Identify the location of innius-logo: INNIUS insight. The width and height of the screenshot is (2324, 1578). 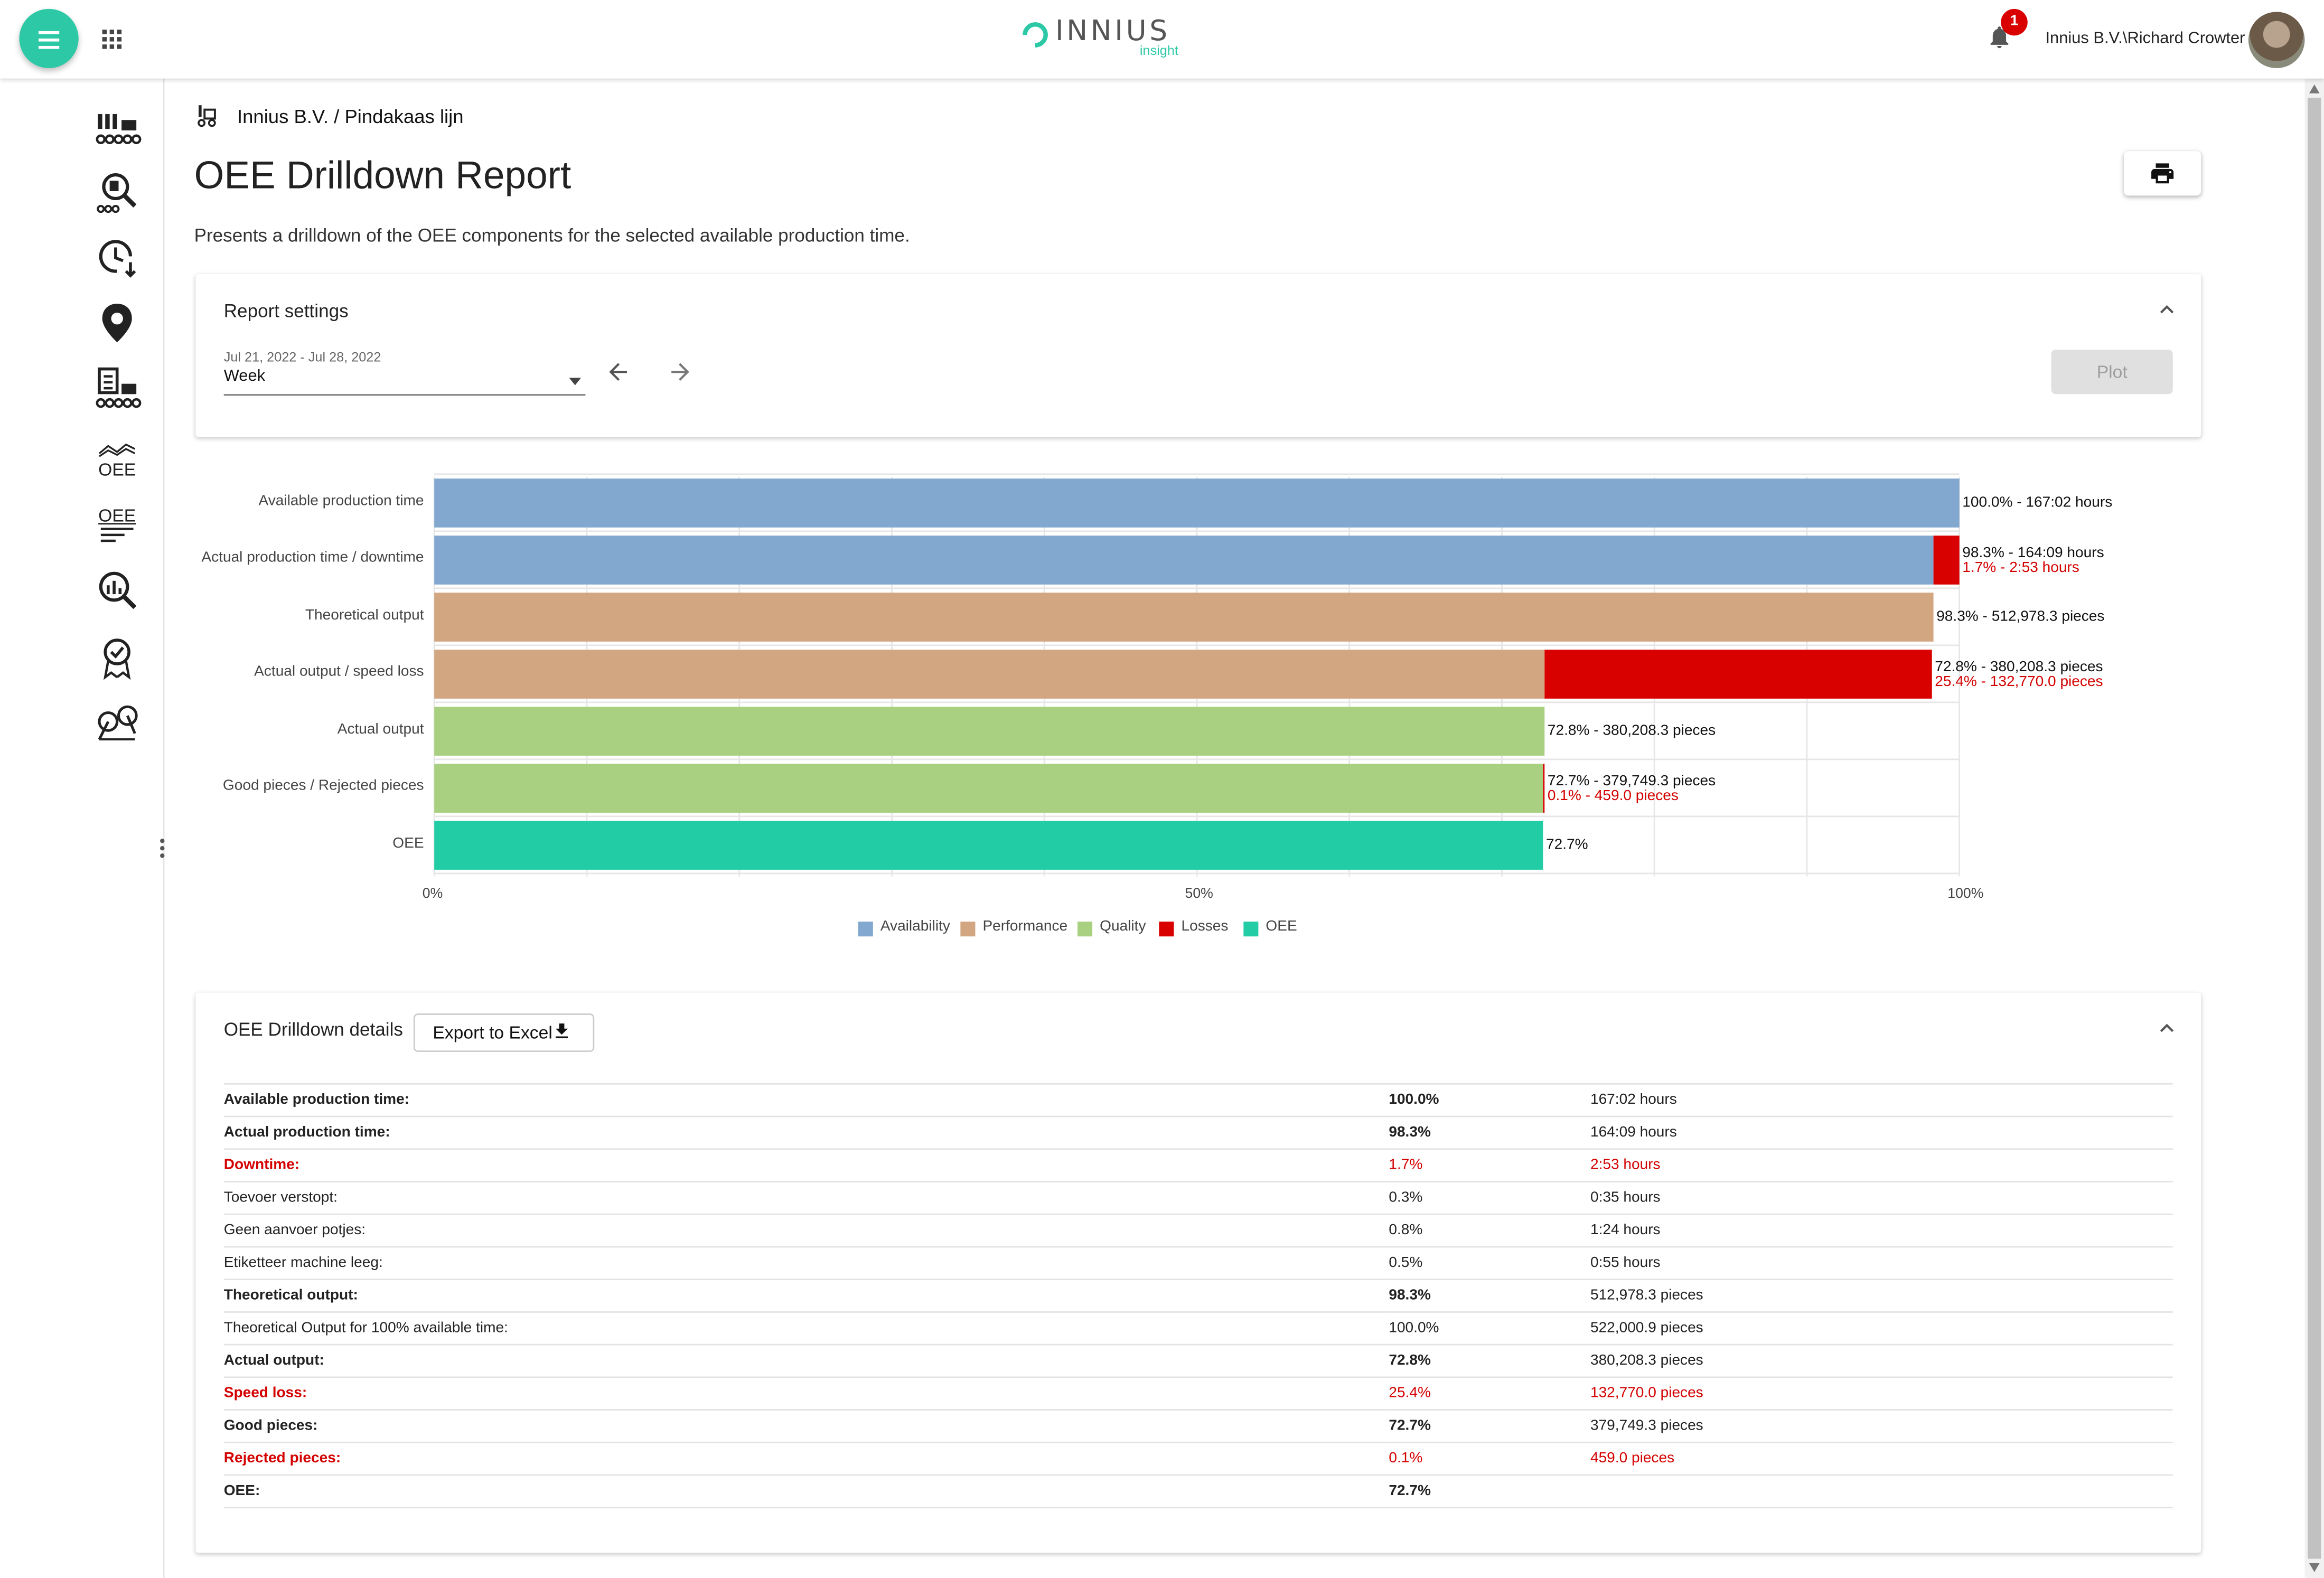
(1109, 38).